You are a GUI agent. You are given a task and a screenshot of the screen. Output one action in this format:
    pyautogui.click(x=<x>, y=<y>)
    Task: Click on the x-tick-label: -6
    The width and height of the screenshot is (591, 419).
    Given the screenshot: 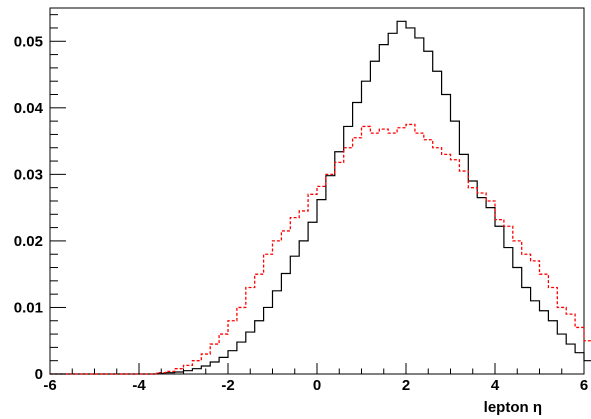 What is the action you would take?
    pyautogui.click(x=49, y=385)
    